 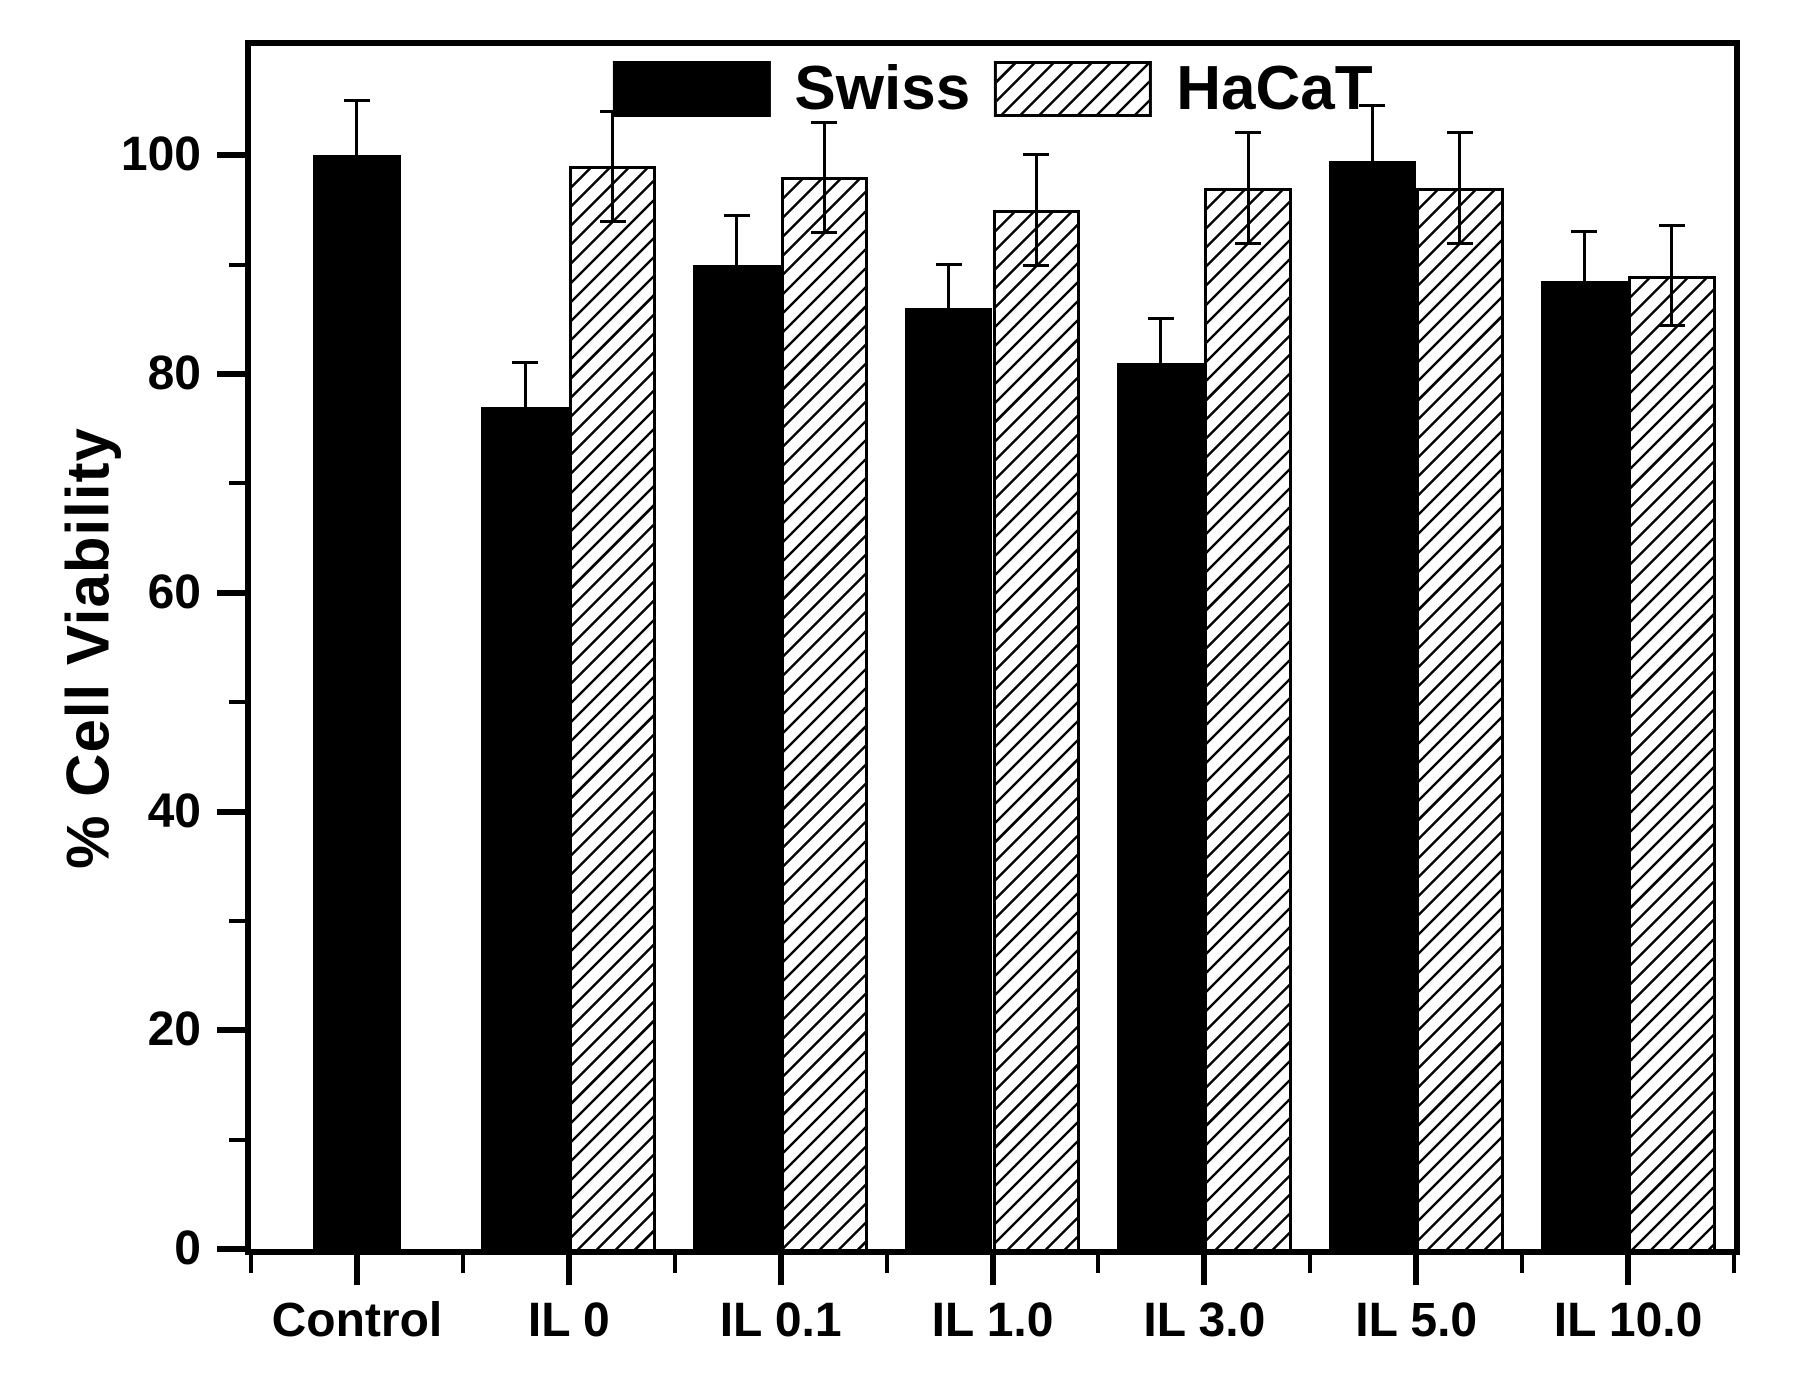 What do you see at coordinates (780, 1320) in the screenshot?
I see `x-axis-category-label: IL 0.1` at bounding box center [780, 1320].